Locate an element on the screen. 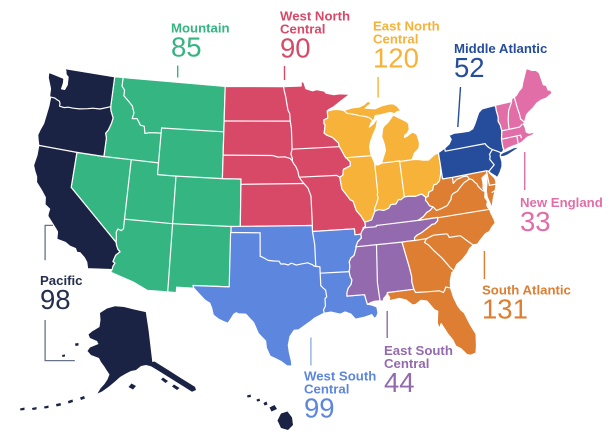 The width and height of the screenshot is (613, 446). svg-text: New England is located at coordinates (561, 202).